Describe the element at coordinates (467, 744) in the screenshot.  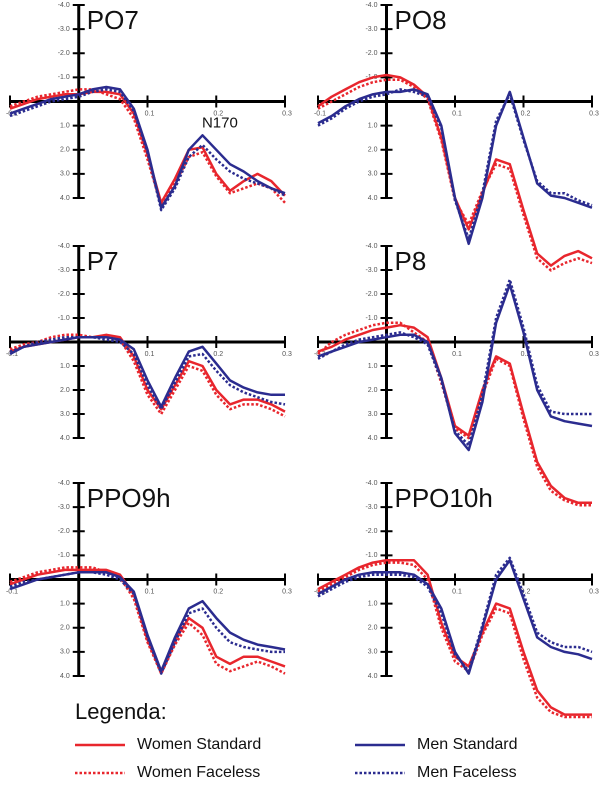
I see `legend-label: Men Standard` at that location.